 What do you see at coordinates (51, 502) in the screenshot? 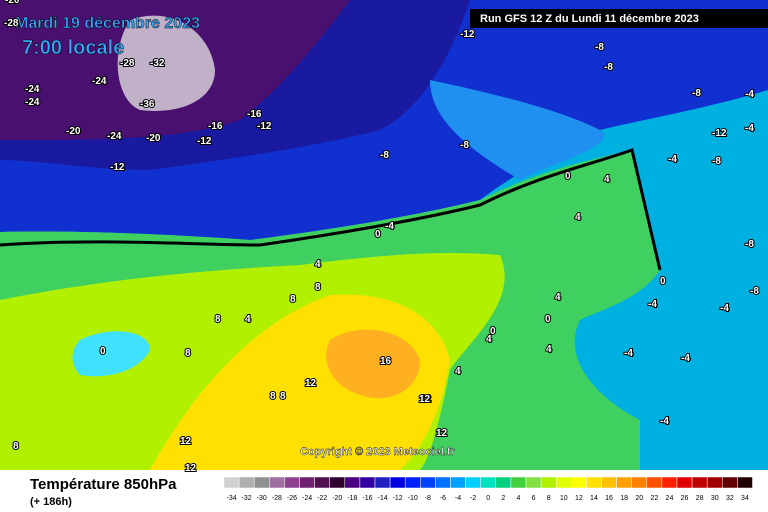
I see `legend-subtitle: (+ 186h)` at bounding box center [51, 502].